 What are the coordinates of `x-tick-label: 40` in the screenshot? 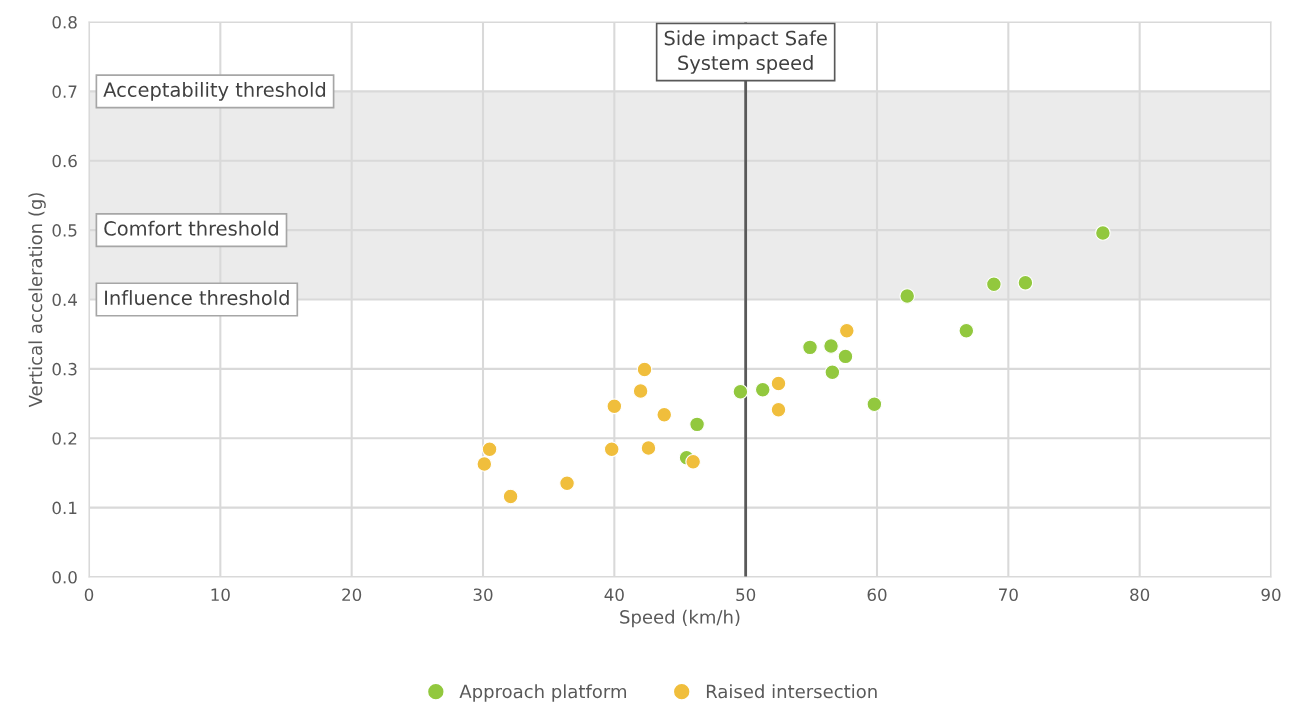 It's located at (614, 595).